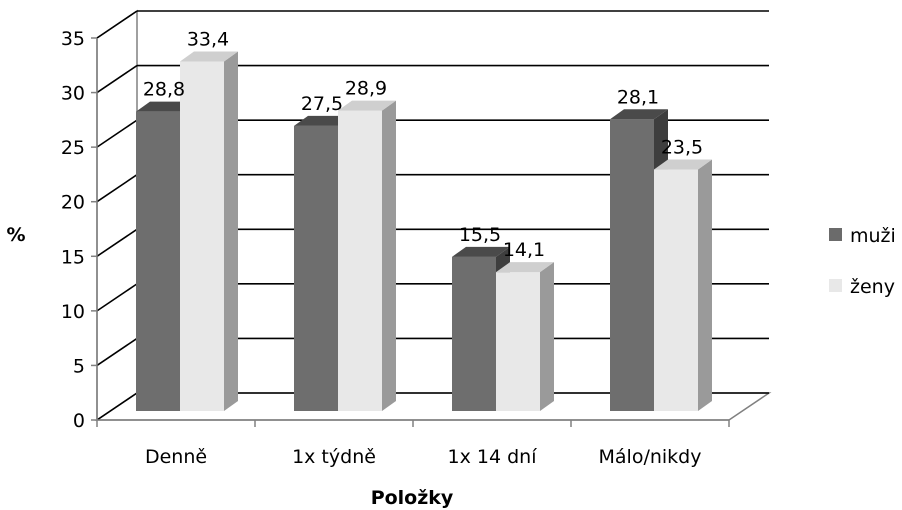 The width and height of the screenshot is (902, 510). What do you see at coordinates (73, 39) in the screenshot?
I see `y-tick-label: 35` at bounding box center [73, 39].